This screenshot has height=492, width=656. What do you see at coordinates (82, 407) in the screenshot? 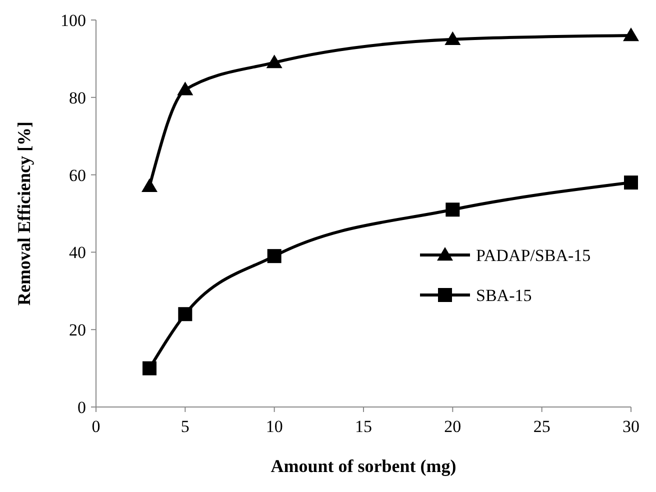
I see `y-tick-label: 0` at bounding box center [82, 407].